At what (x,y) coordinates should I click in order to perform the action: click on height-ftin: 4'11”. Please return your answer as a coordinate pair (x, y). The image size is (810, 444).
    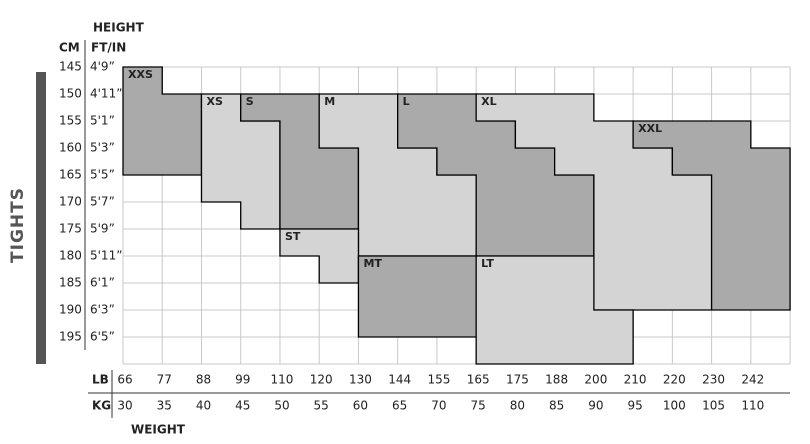
    Looking at the image, I should click on (106, 94).